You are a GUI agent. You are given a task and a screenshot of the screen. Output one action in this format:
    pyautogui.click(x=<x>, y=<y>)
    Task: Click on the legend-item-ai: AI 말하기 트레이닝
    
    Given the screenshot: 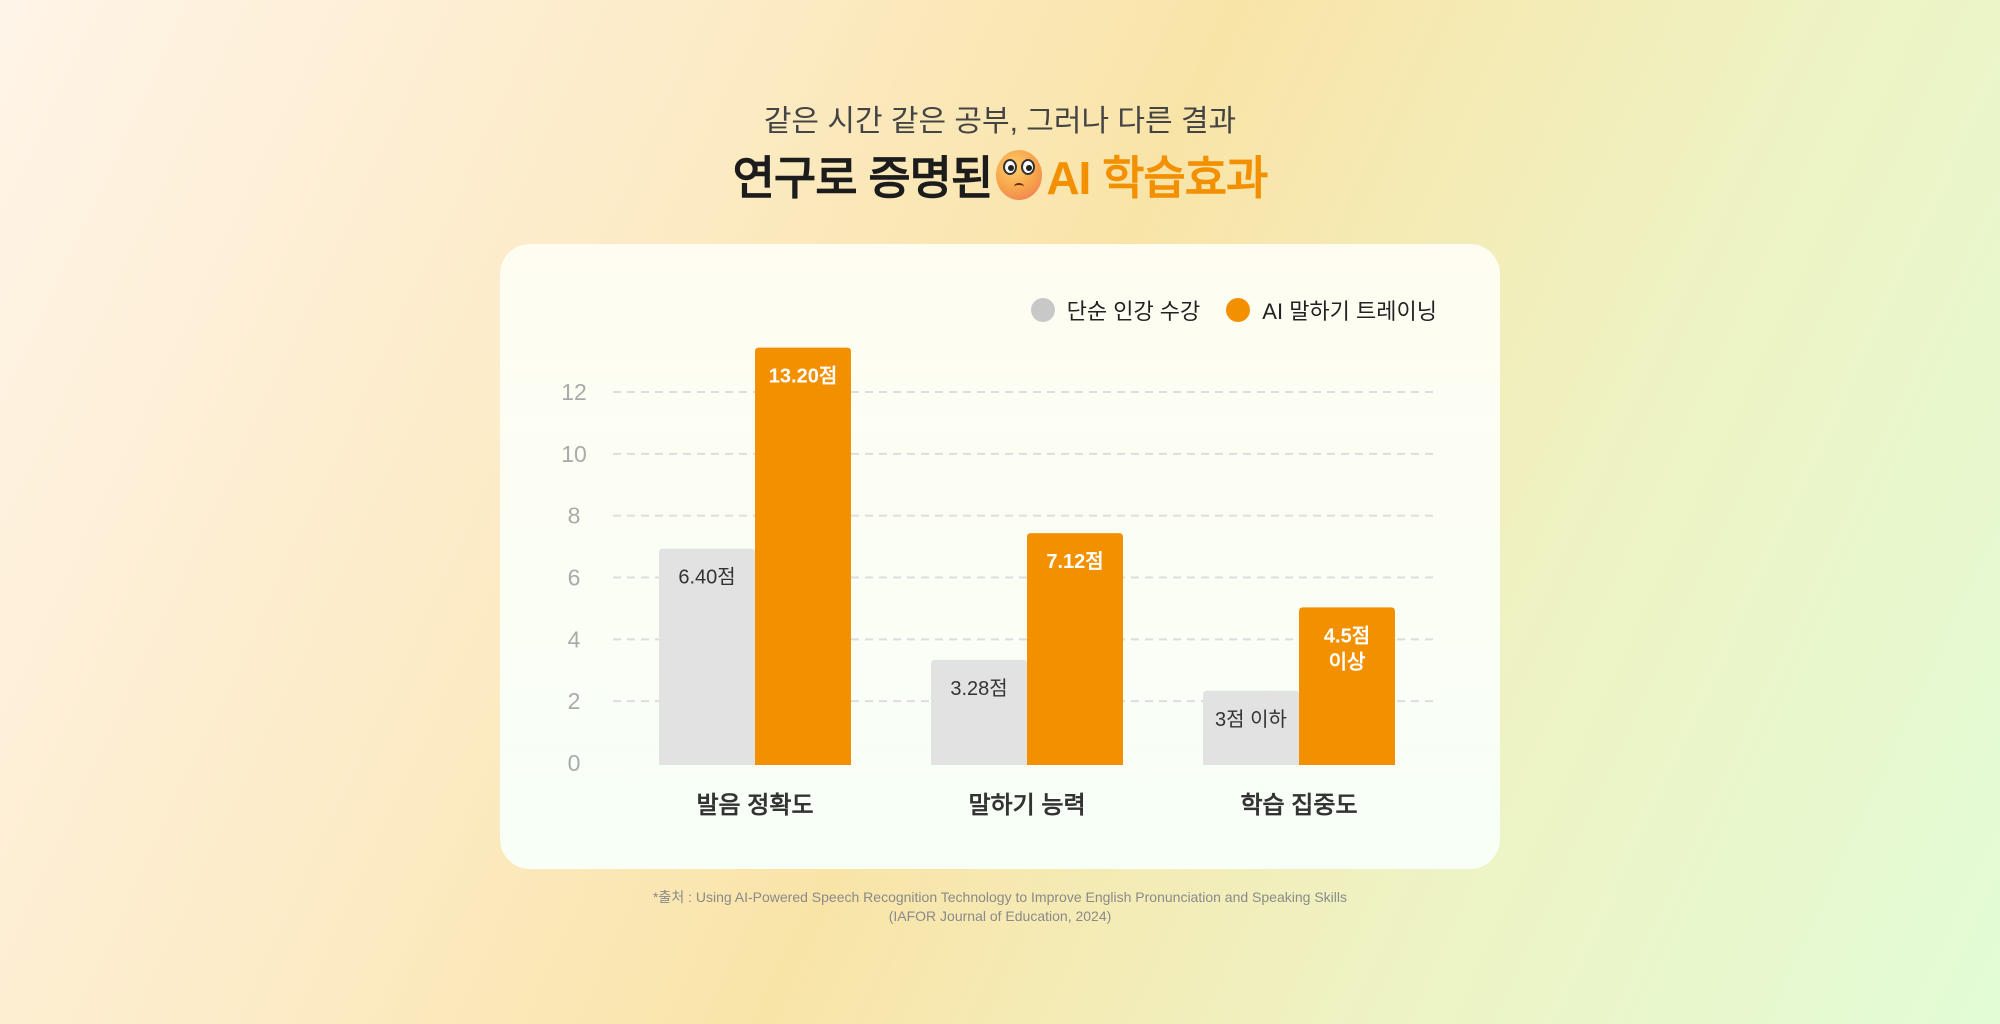 What is the action you would take?
    pyautogui.click(x=1331, y=310)
    